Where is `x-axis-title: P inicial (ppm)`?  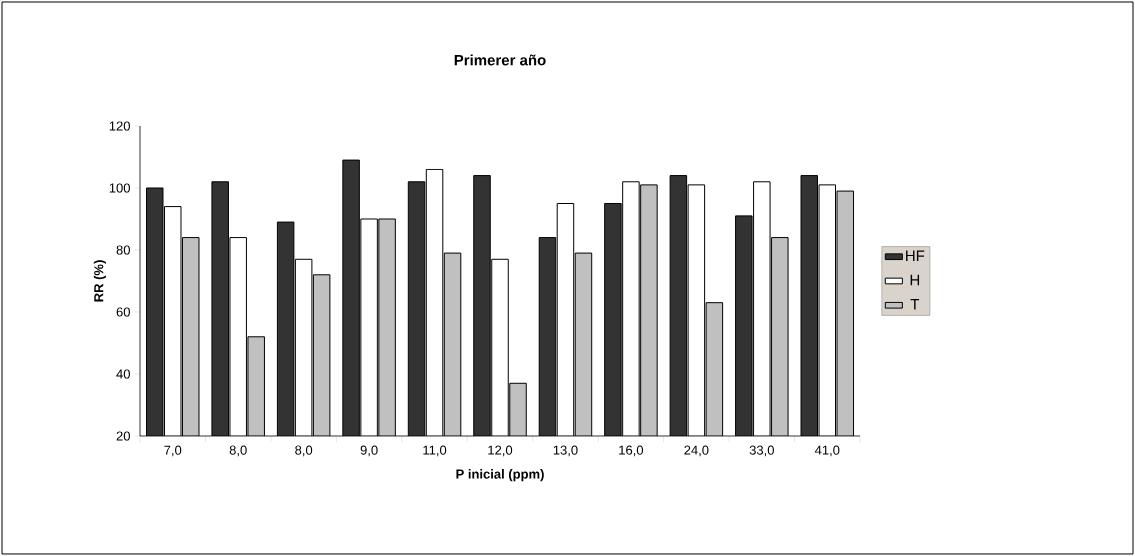 x-axis-title: P inicial (ppm) is located at coordinates (500, 475).